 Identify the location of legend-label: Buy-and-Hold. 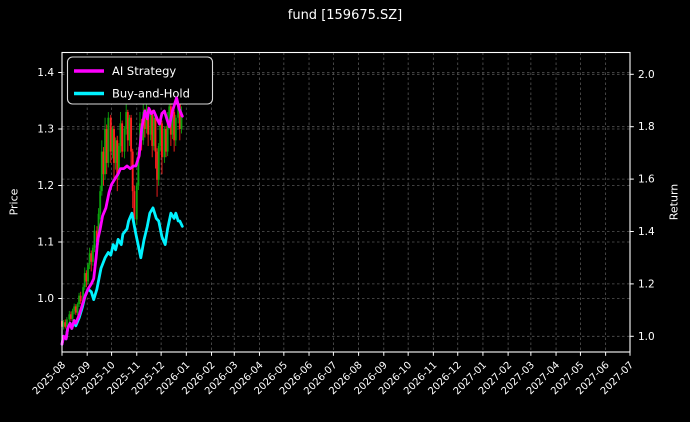
(151, 94).